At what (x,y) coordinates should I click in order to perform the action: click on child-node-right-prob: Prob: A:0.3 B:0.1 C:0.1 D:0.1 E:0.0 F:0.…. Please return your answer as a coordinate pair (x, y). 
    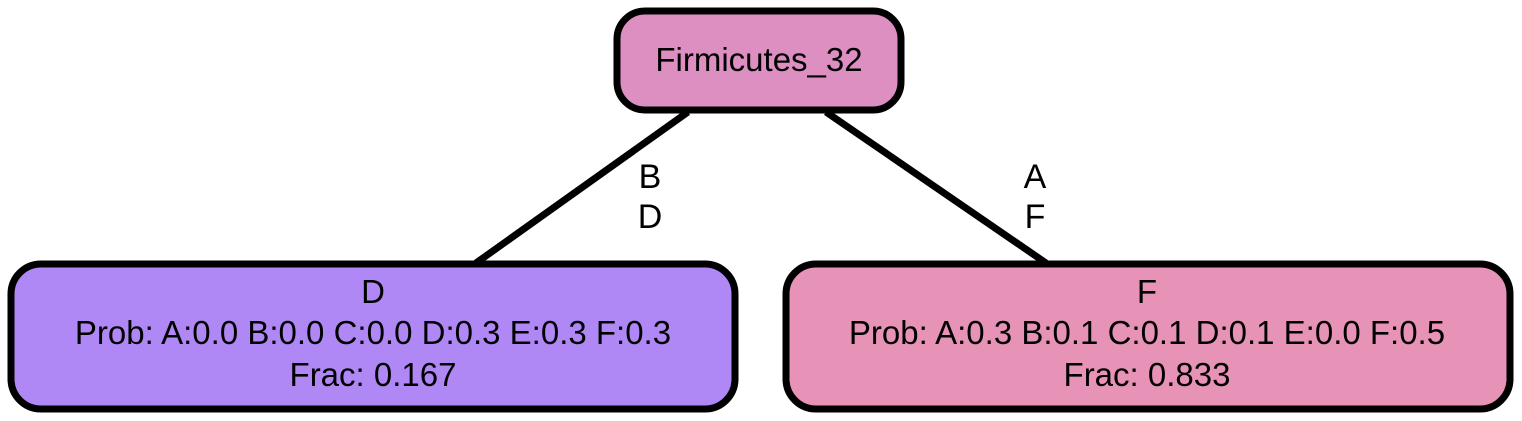
    Looking at the image, I should click on (1147, 332).